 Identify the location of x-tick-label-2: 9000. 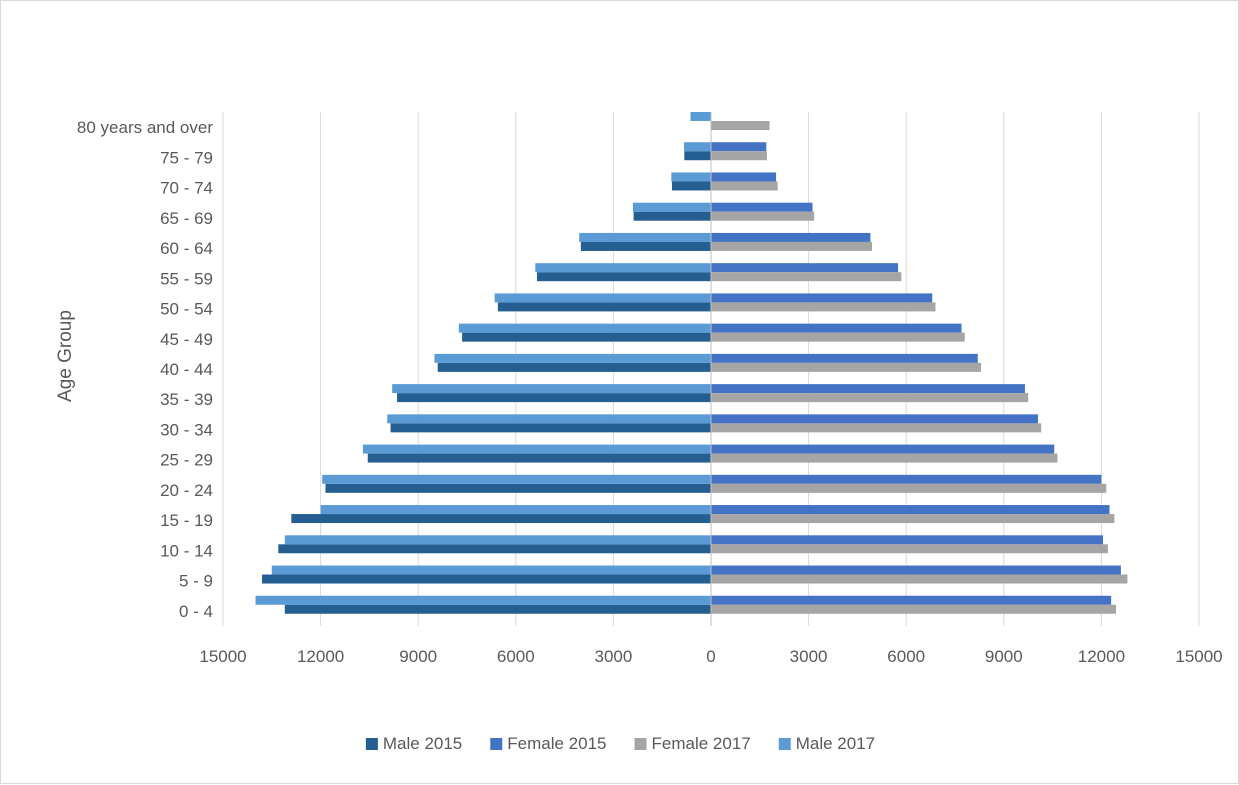
(418, 656).